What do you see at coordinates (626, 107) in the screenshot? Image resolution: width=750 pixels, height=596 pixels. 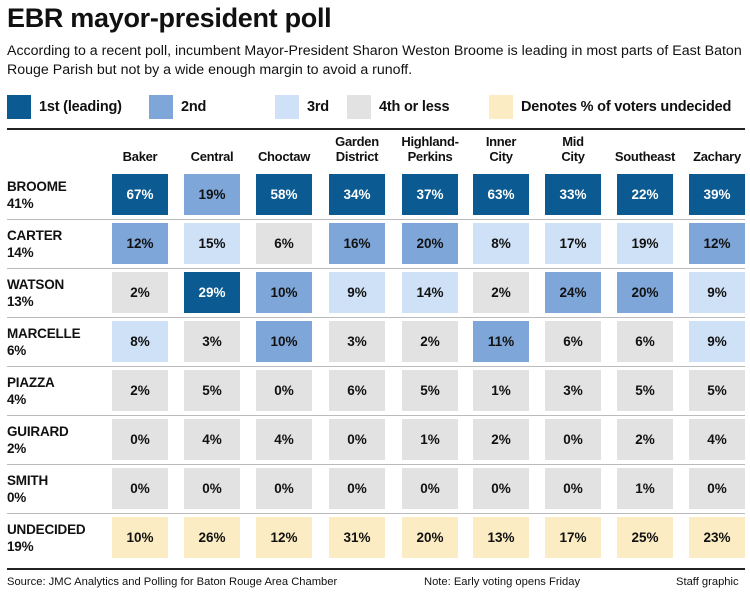 I see `legend-label-undecided: Denotes % of voters undecided` at bounding box center [626, 107].